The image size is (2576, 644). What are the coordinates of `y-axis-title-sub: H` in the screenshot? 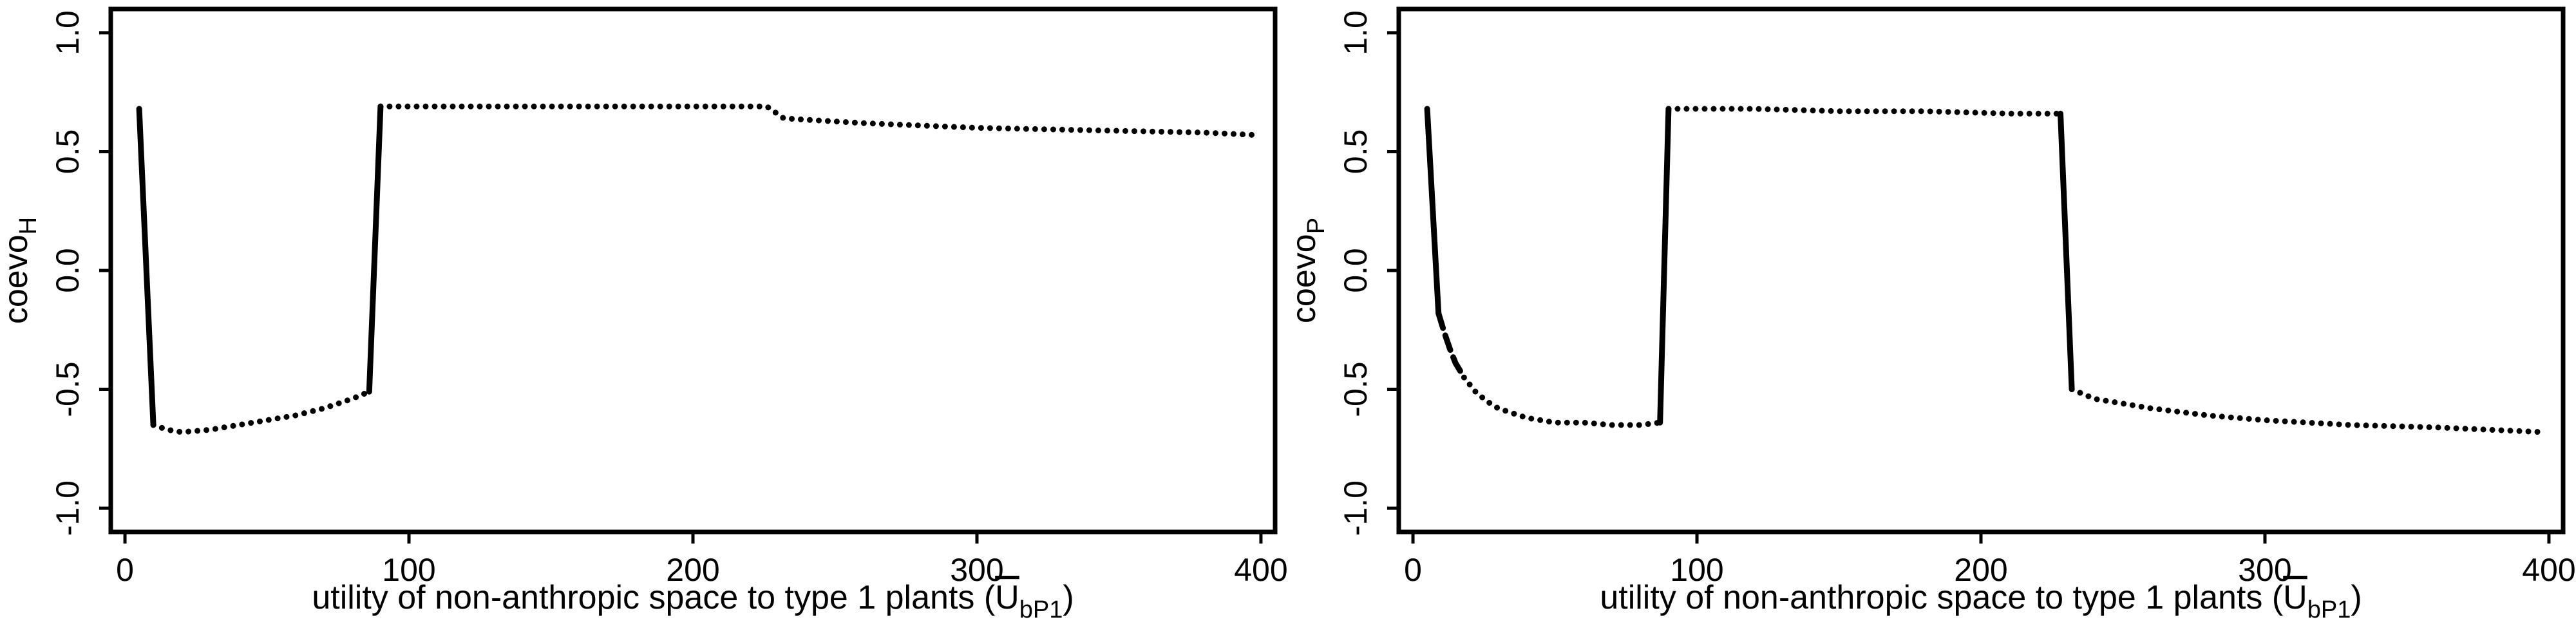 It's located at (28, 225).